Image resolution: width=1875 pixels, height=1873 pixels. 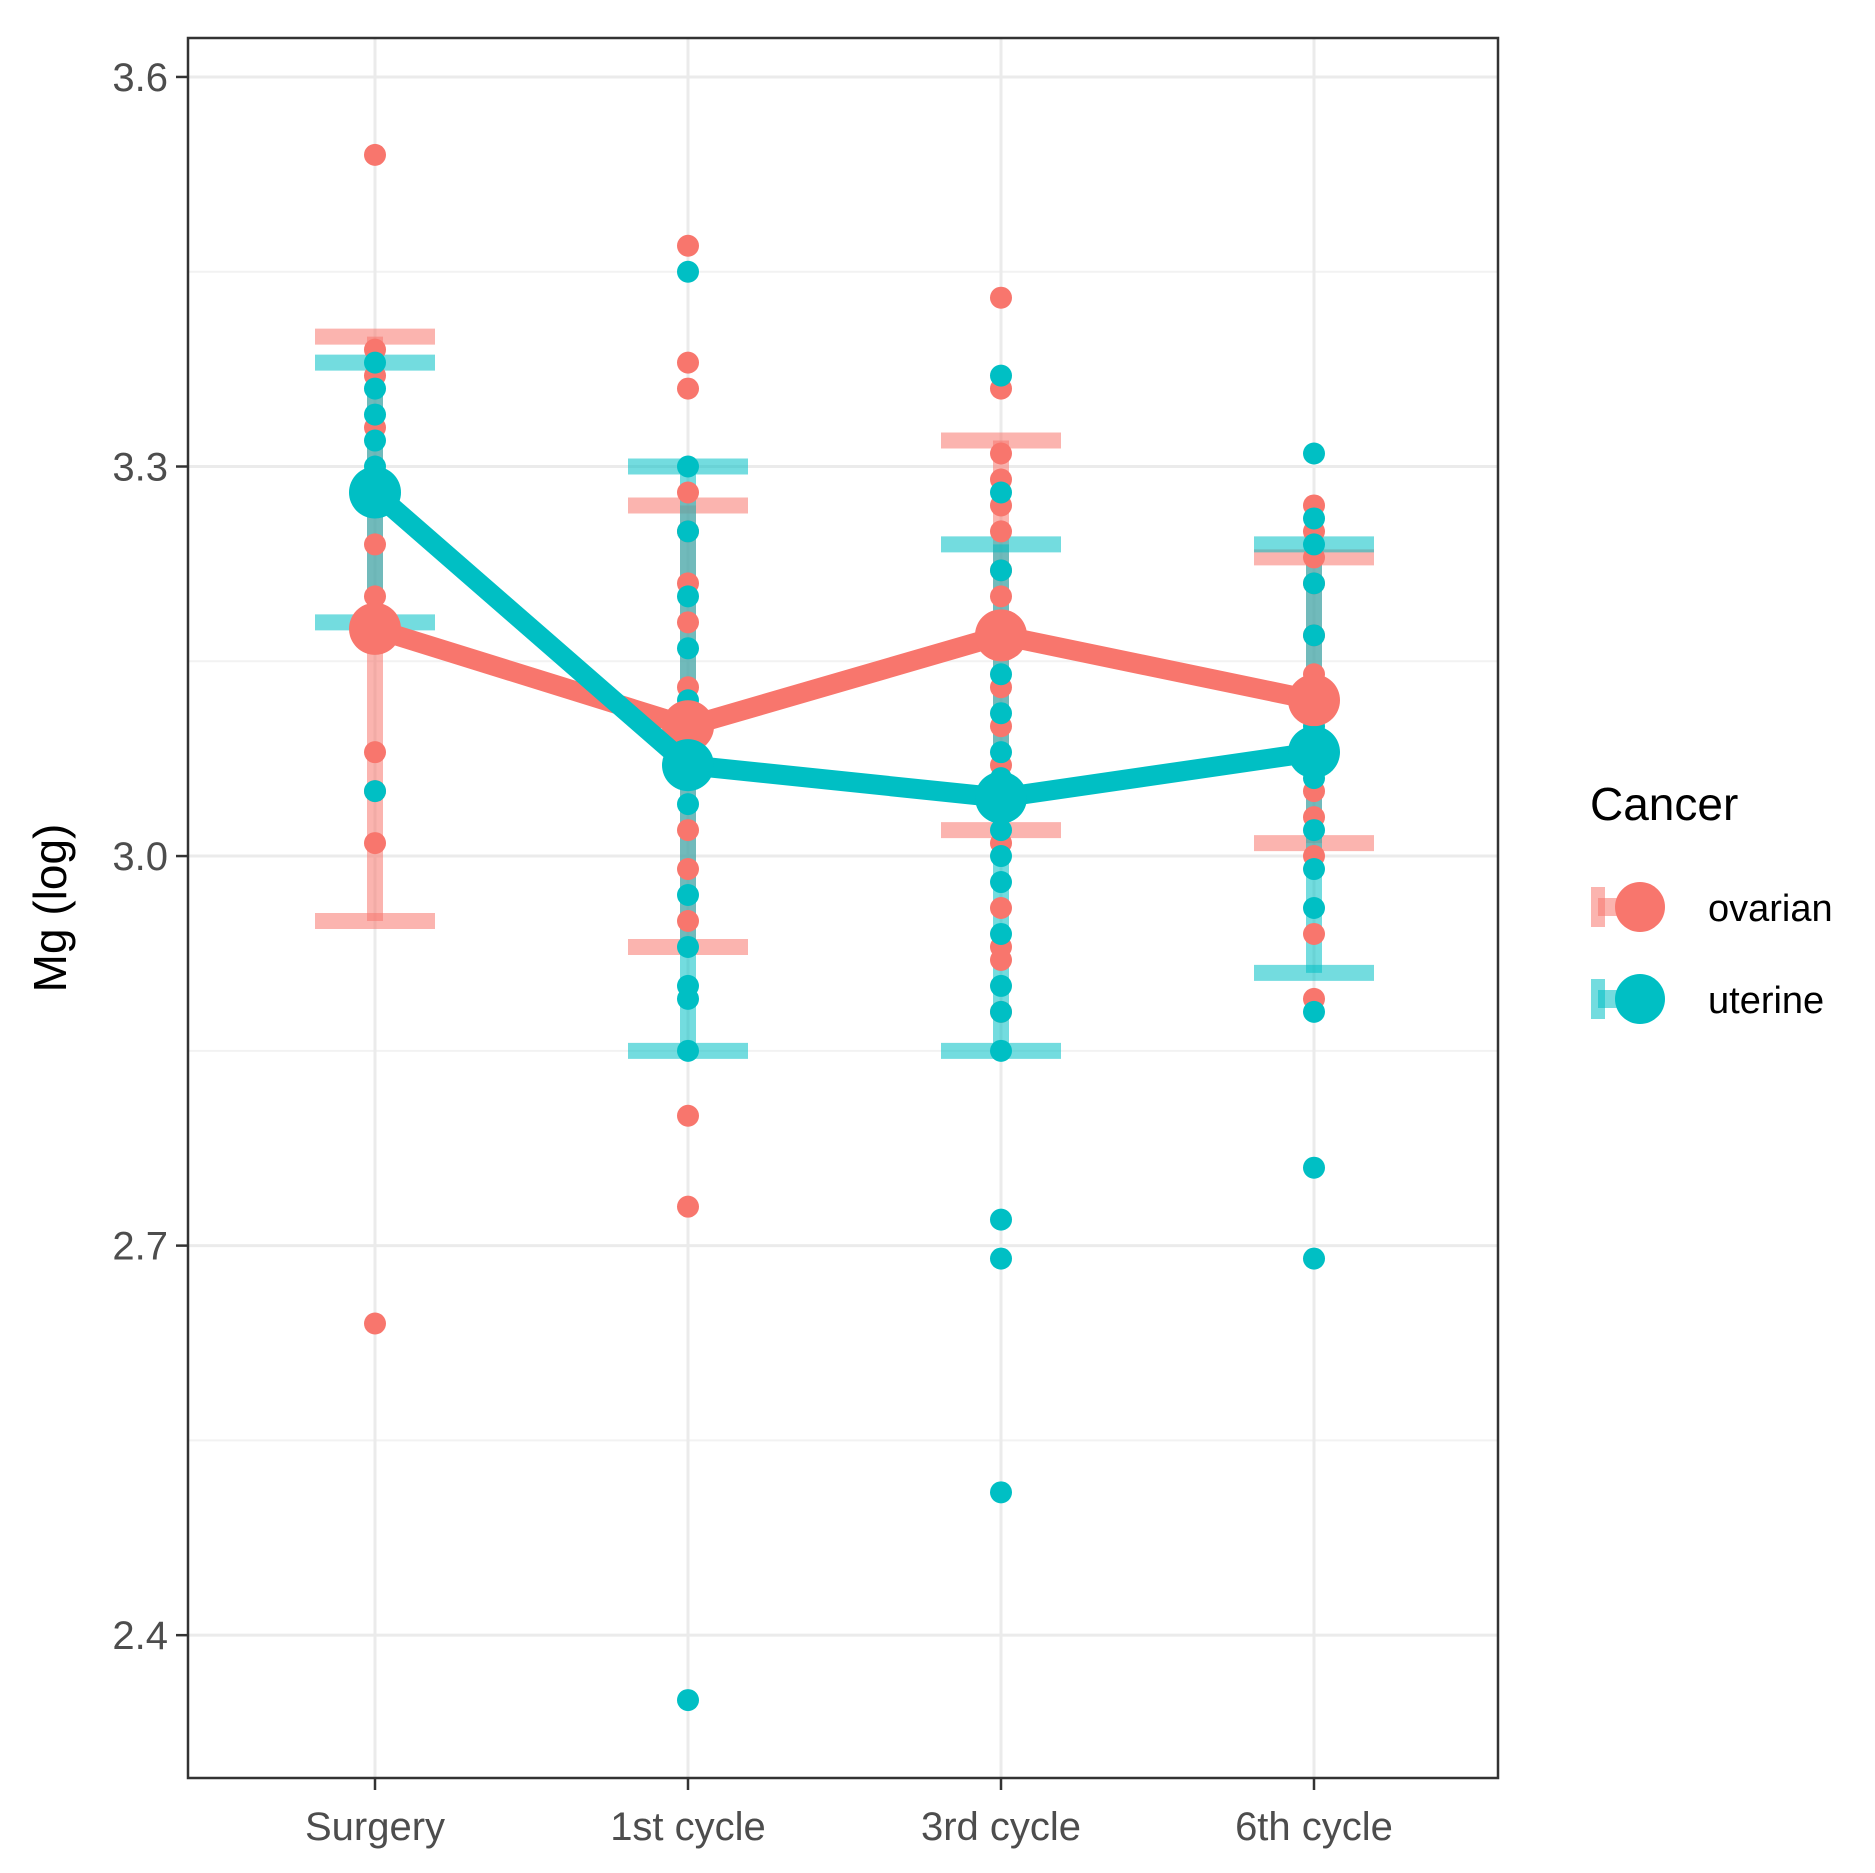 I want to click on legend-label-uterine: uterine, so click(x=1766, y=1001).